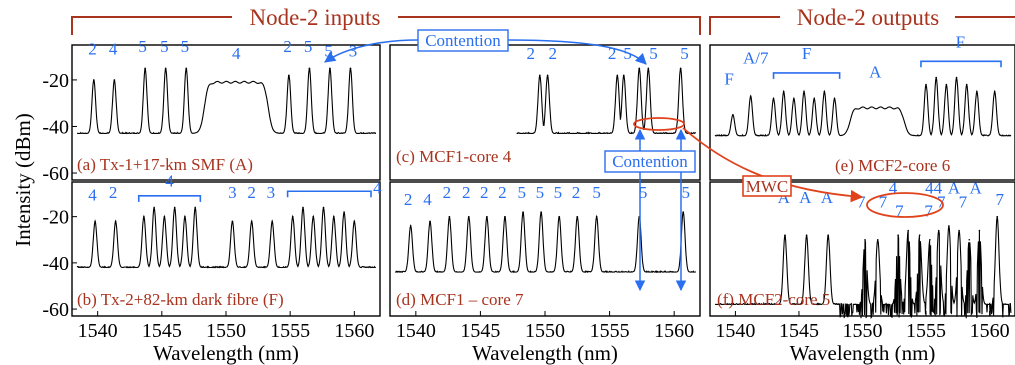 This screenshot has height=365, width=1015. Describe the element at coordinates (386, 25) in the screenshot. I see `inputs-bracket` at that location.